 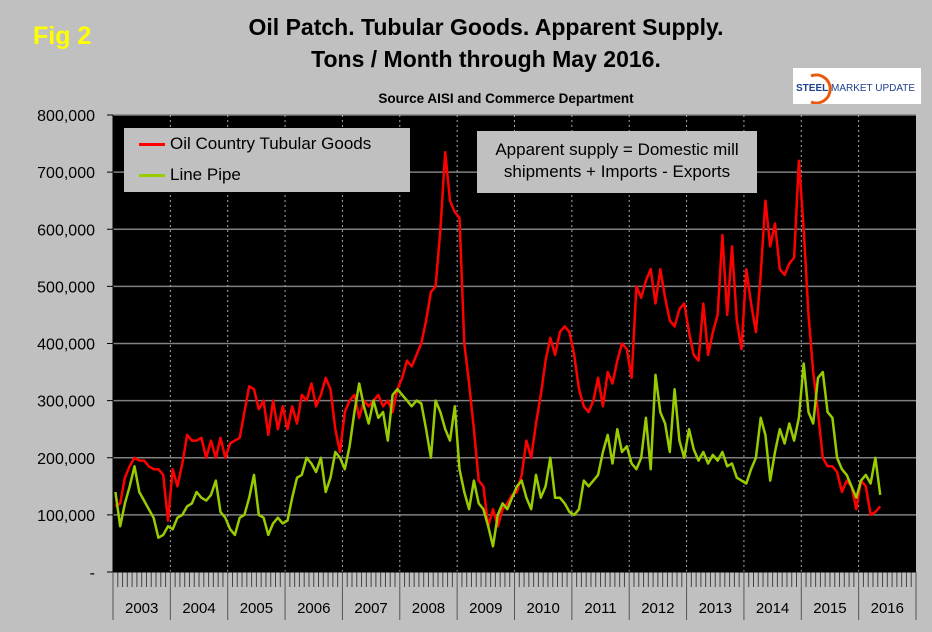 What do you see at coordinates (887, 608) in the screenshot?
I see `x-tick-label: 2016` at bounding box center [887, 608].